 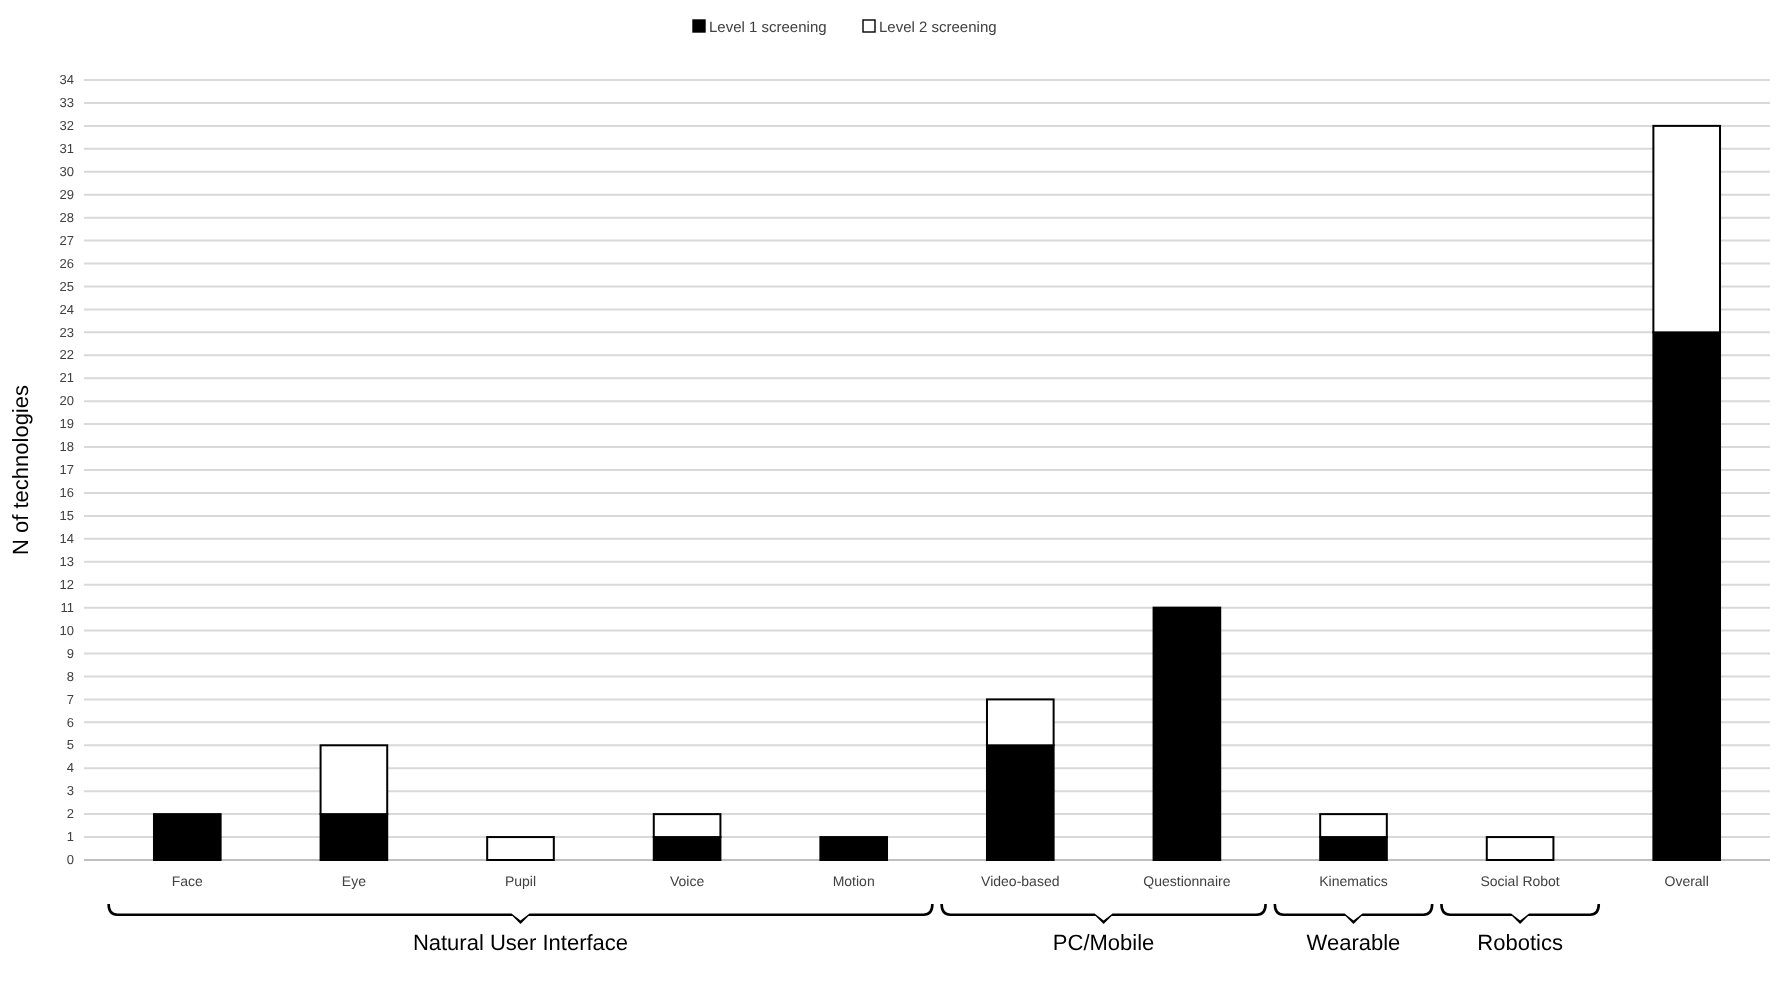 I want to click on text: Robotics, so click(x=1520, y=944).